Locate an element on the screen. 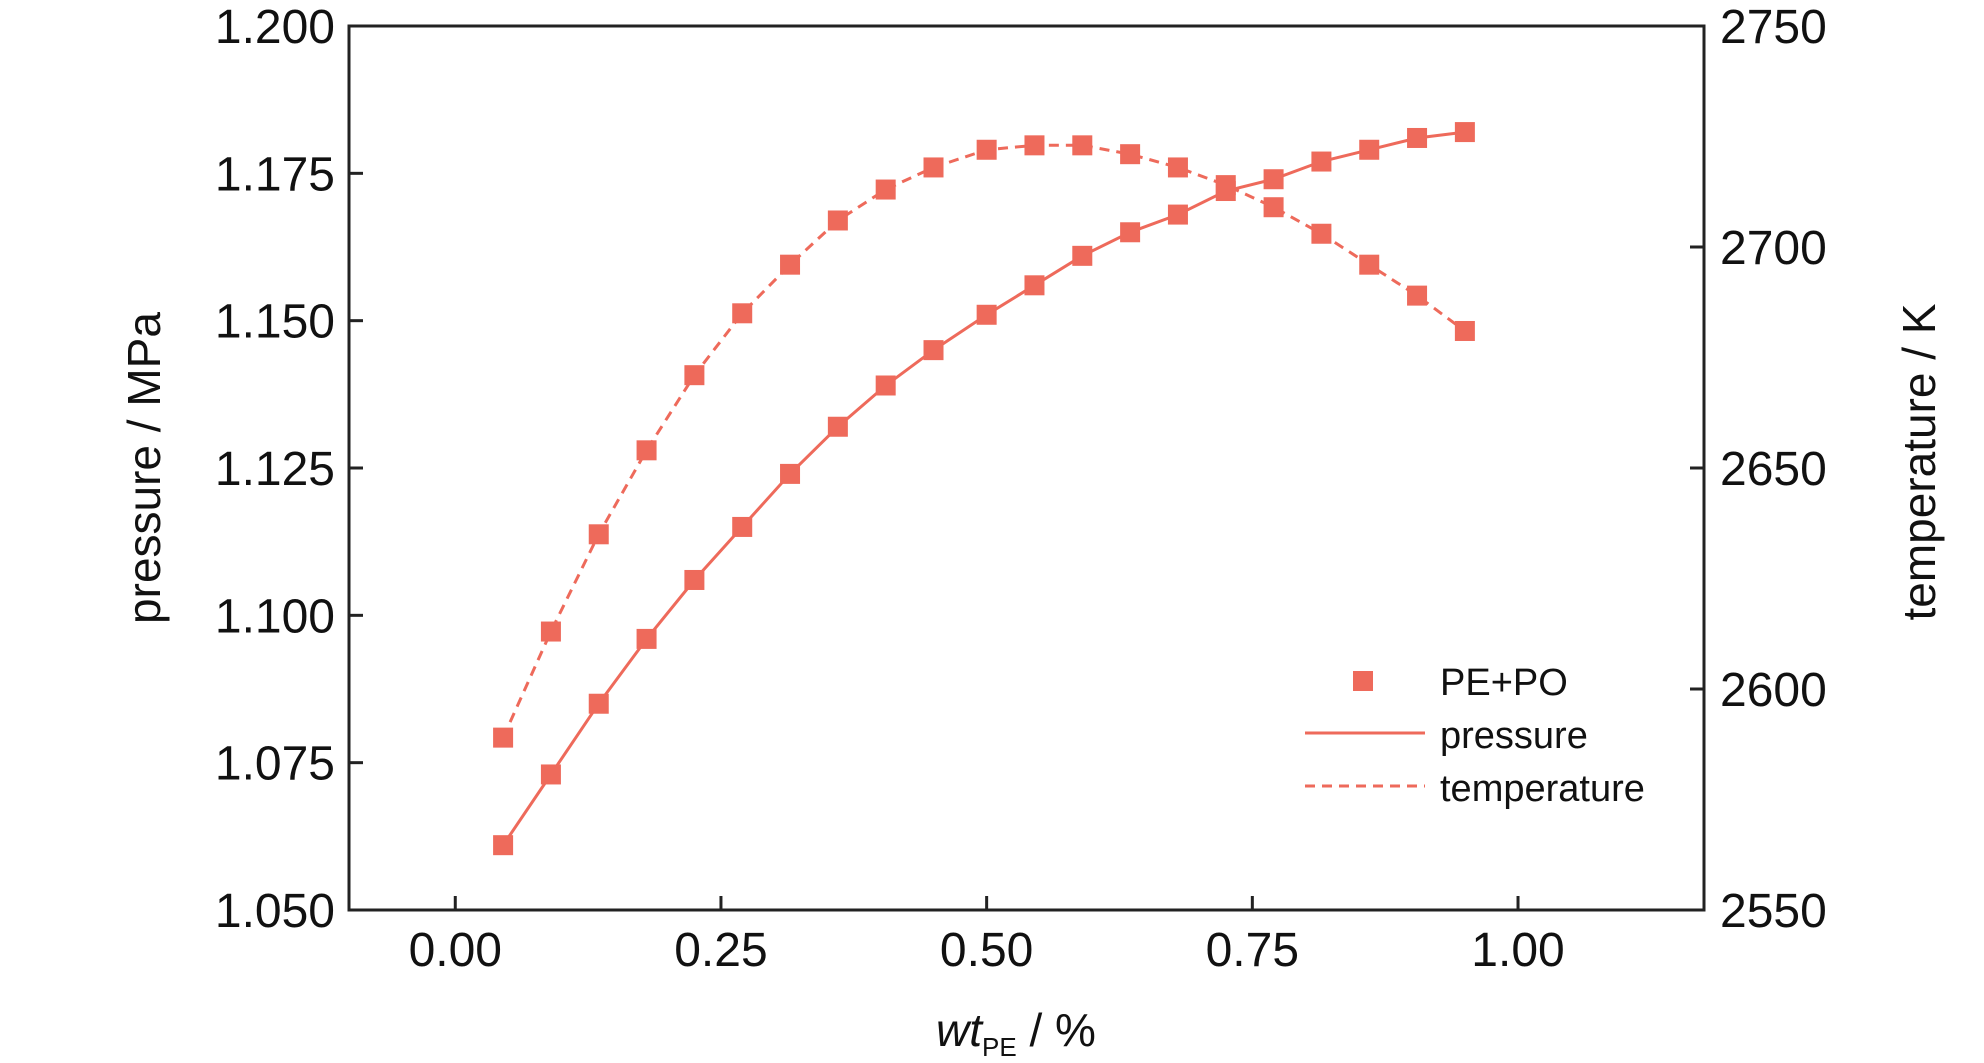 The image size is (1984, 1063). left-y-tick-label: 1.050 is located at coordinates (275, 911).